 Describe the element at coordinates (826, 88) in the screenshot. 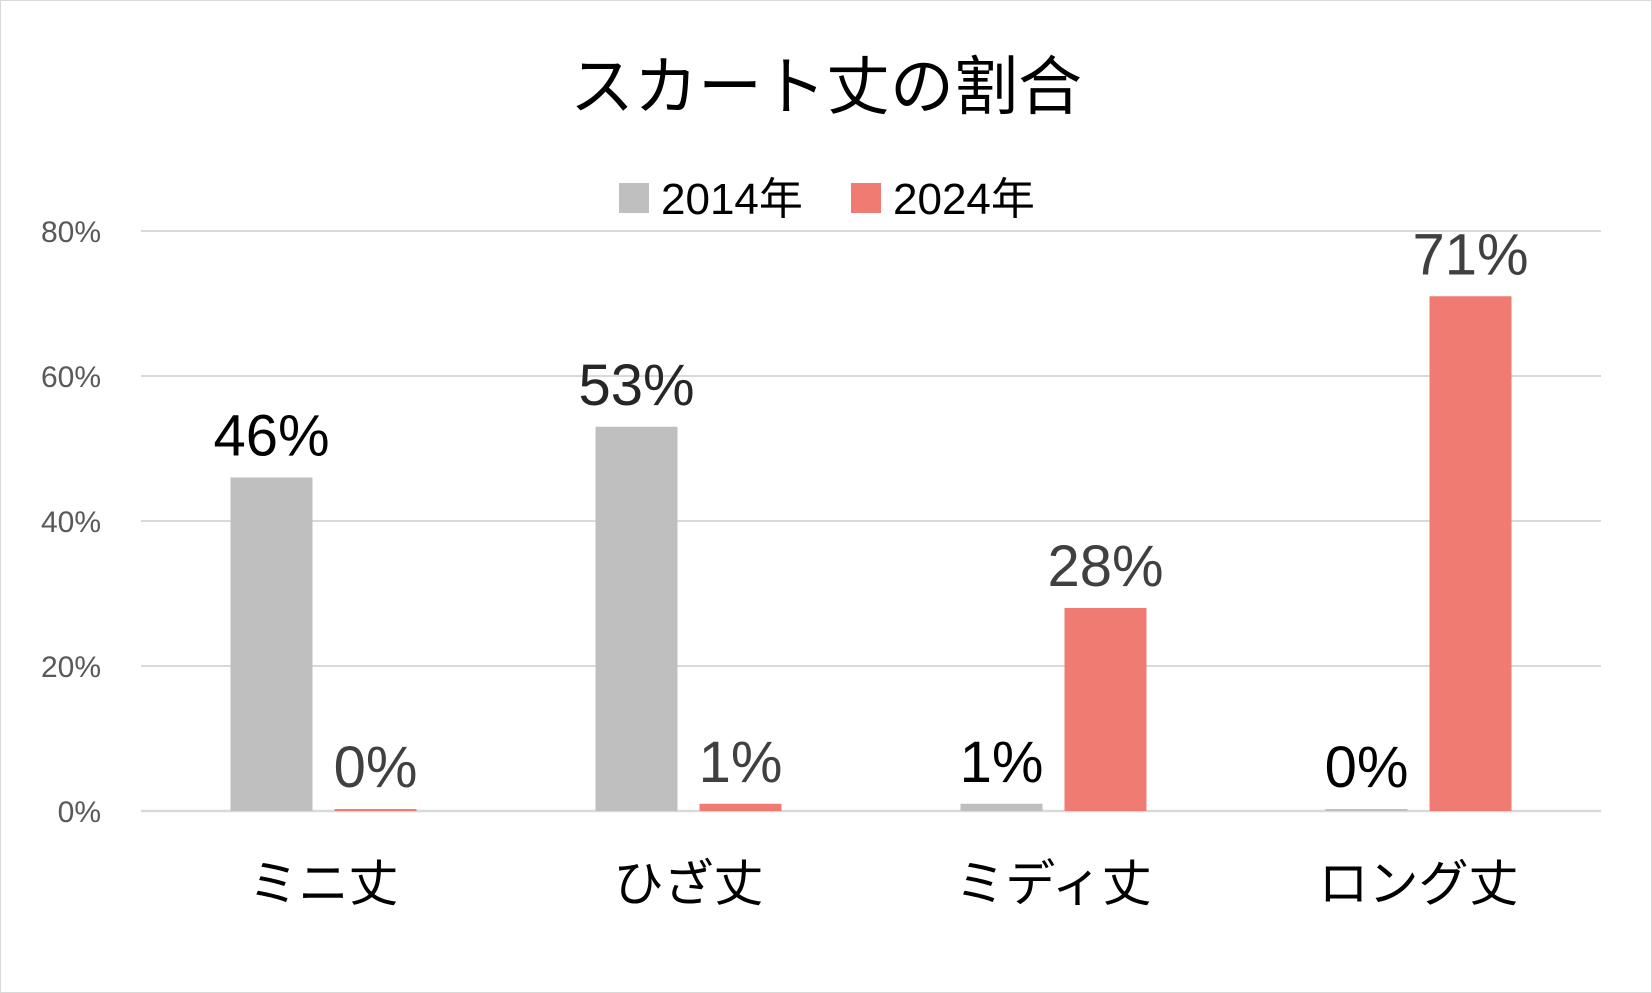

I see `chart-title: スカート丈の割合` at that location.